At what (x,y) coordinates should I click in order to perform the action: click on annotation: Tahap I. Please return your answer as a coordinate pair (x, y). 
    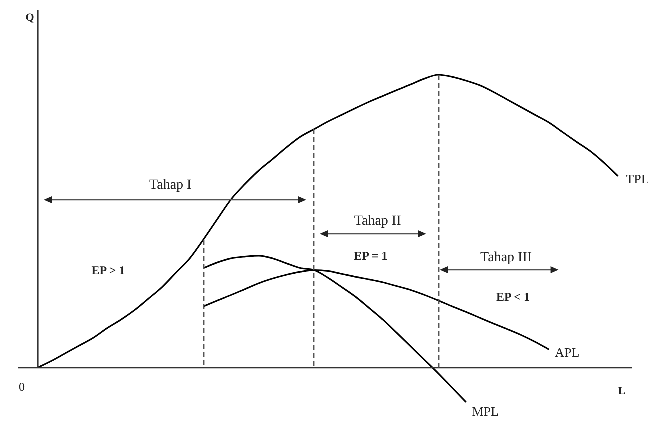
    Looking at the image, I should click on (171, 185).